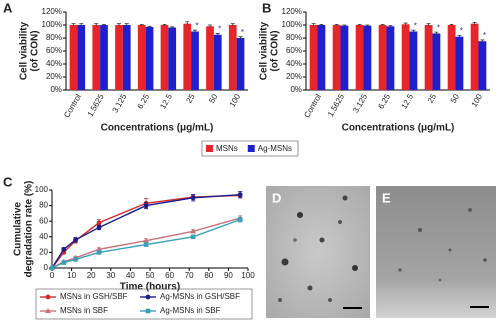  I want to click on legend-label: MSNs in SBF, so click(84, 310).